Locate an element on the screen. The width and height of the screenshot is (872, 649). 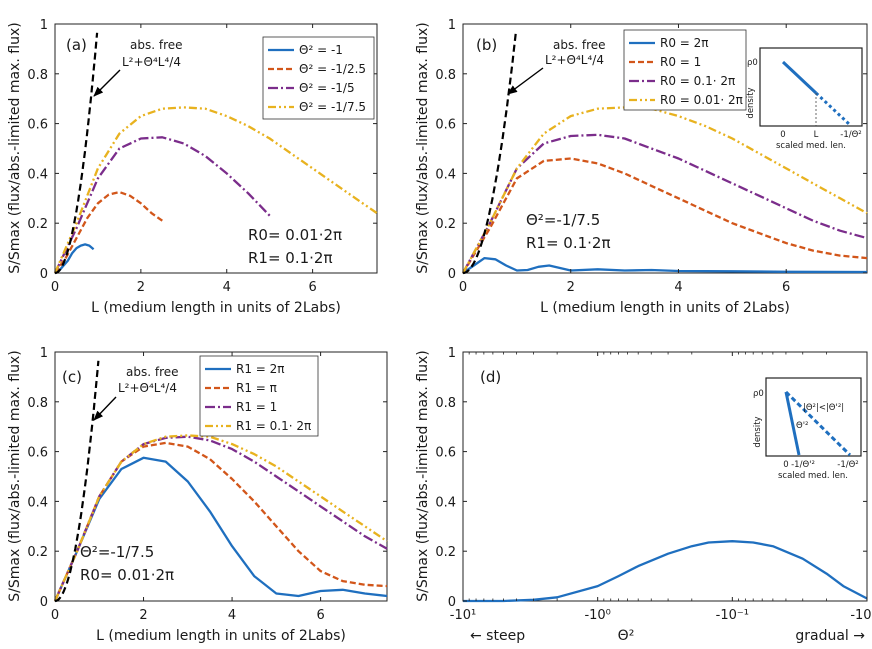
inset-ylabel: density is located at coordinates (751, 102).